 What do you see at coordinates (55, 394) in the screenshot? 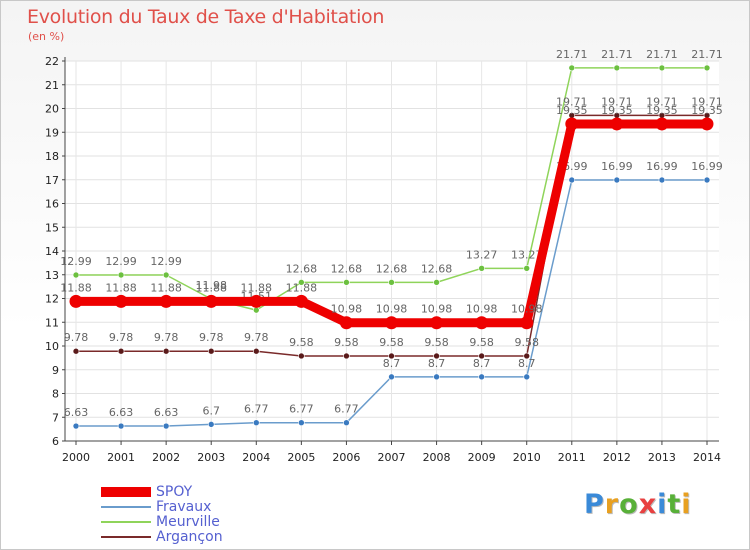
I see `y-tick-label: 8` at bounding box center [55, 394].